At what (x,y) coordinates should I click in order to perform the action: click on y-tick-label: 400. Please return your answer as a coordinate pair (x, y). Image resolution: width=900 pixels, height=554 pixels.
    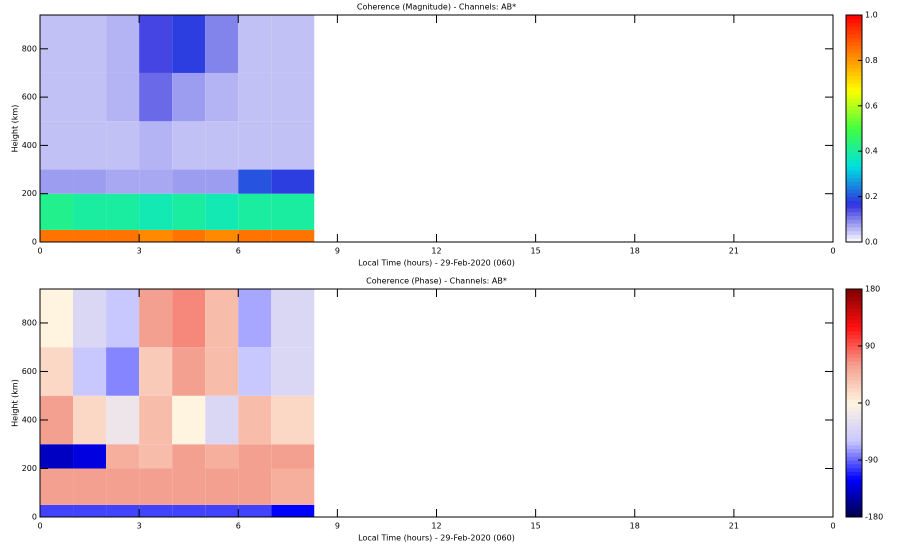
    Looking at the image, I should click on (29, 145).